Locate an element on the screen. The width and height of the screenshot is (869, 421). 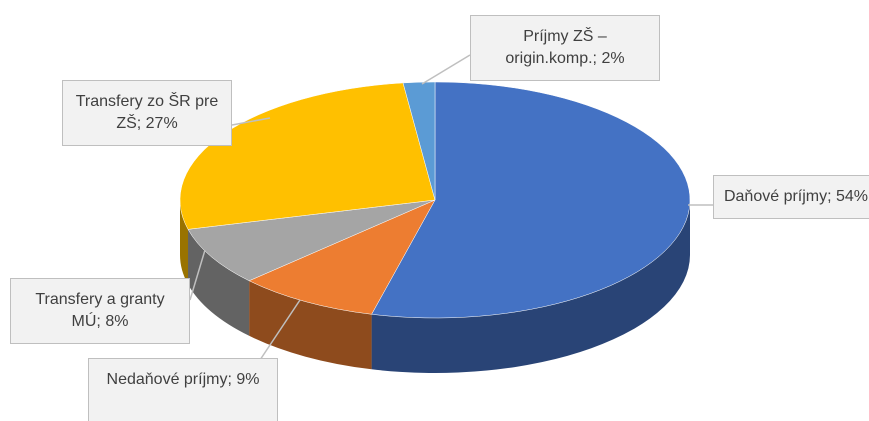
data-label: Transfery a granty MÚ; 8% is located at coordinates (100, 311).